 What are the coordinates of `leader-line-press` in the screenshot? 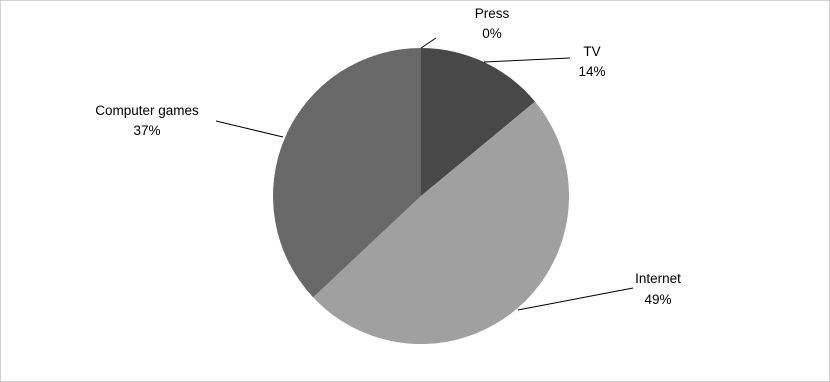 It's located at (428, 43).